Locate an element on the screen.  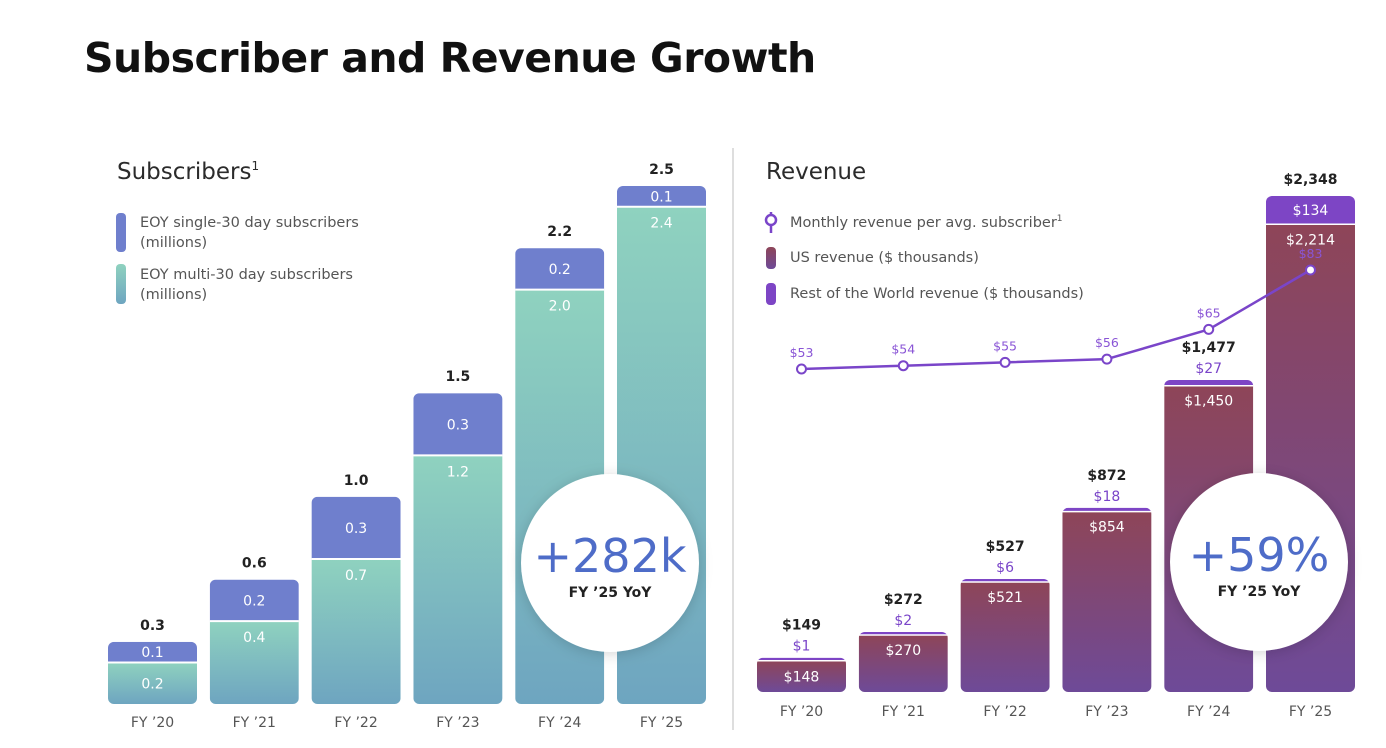
line-point-label: $55 is located at coordinates (1005, 345).